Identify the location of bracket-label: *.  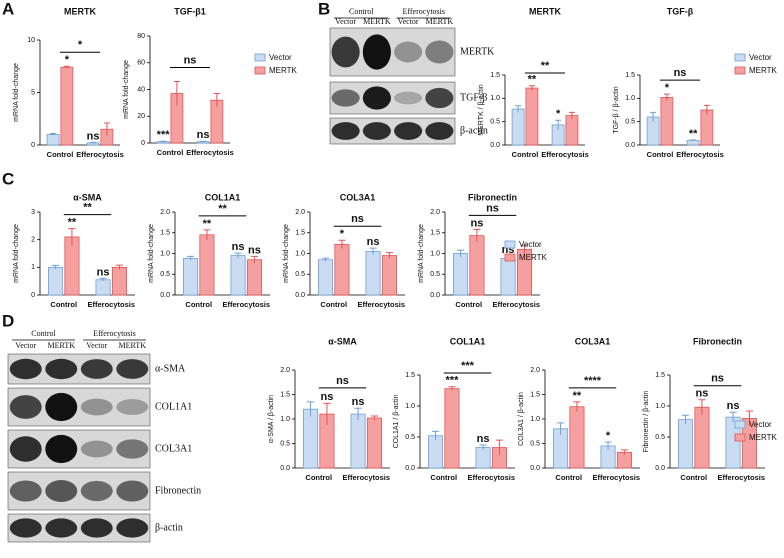
(80, 45).